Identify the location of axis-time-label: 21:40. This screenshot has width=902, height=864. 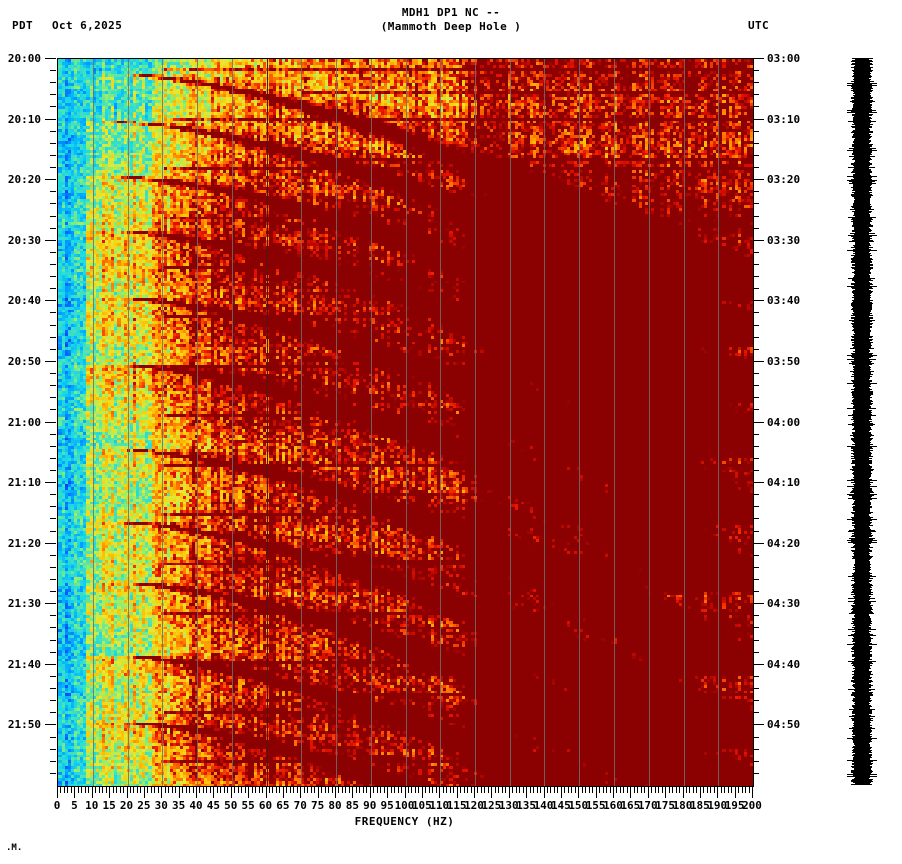
(24, 664).